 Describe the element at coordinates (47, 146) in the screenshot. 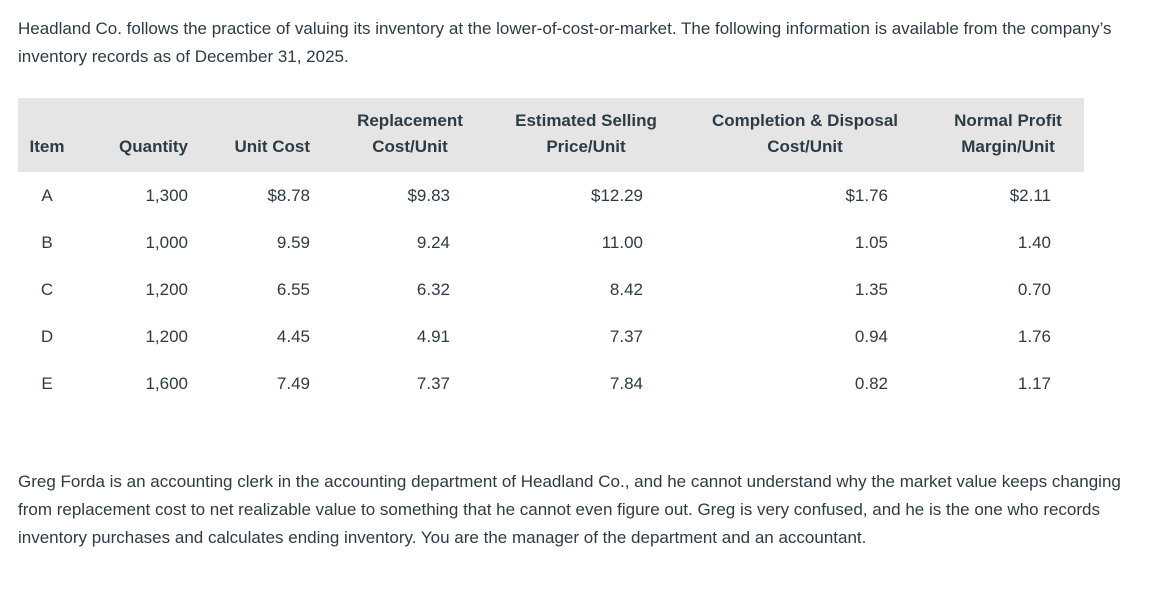

I see `header-label: Item` at that location.